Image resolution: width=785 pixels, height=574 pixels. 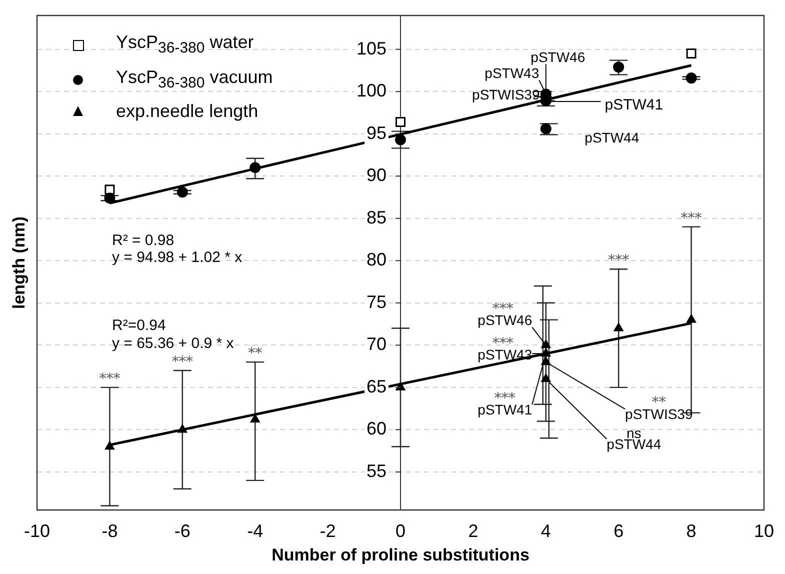 What do you see at coordinates (376, 344) in the screenshot?
I see `y-tick-label: 70` at bounding box center [376, 344].